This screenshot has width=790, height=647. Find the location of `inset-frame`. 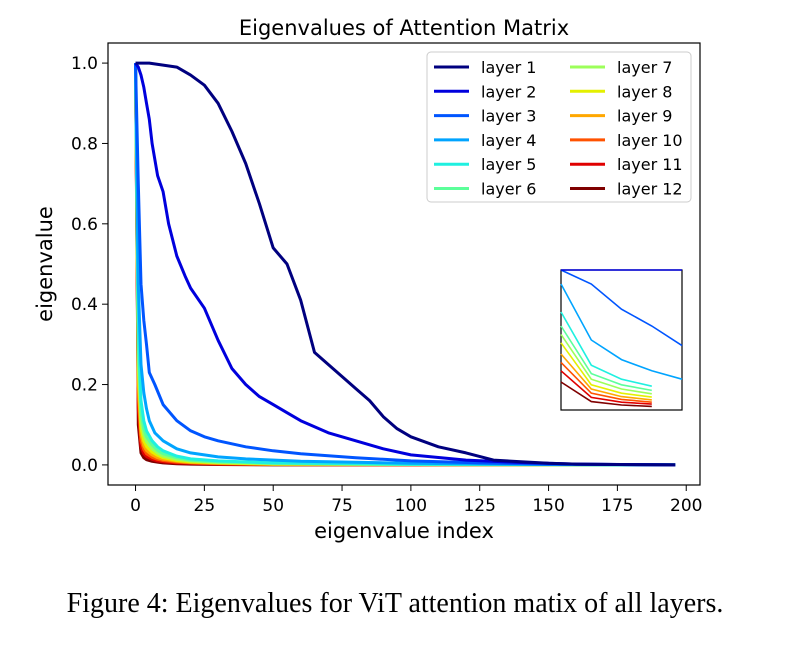

inset-frame is located at coordinates (621, 340).